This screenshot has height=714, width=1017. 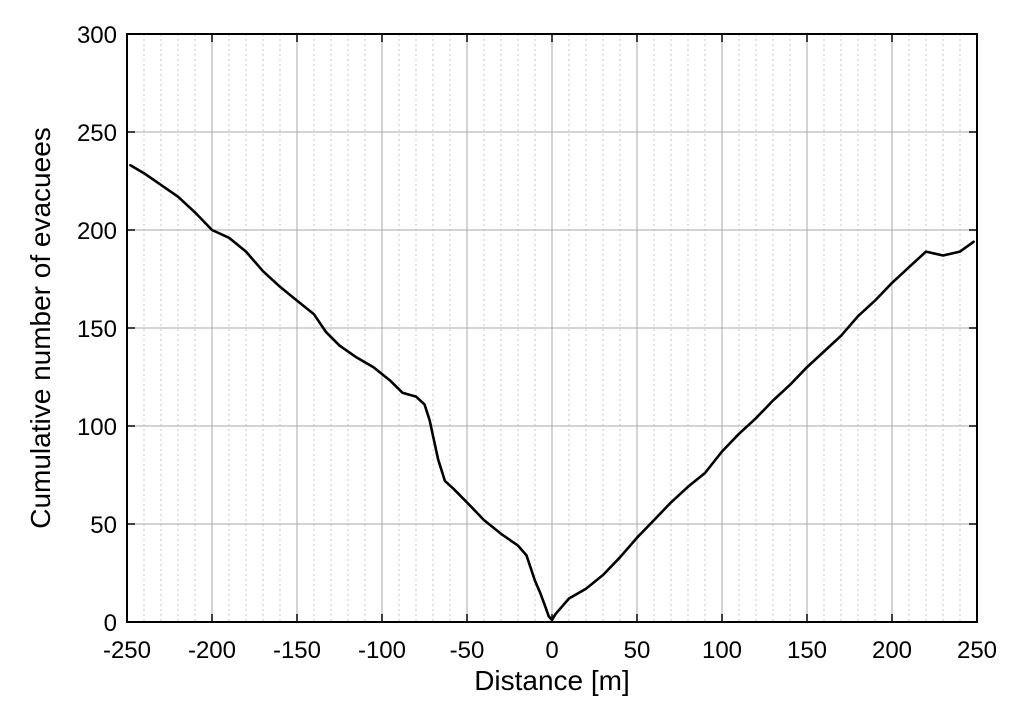 I want to click on x-tick-label: 250, so click(x=977, y=650).